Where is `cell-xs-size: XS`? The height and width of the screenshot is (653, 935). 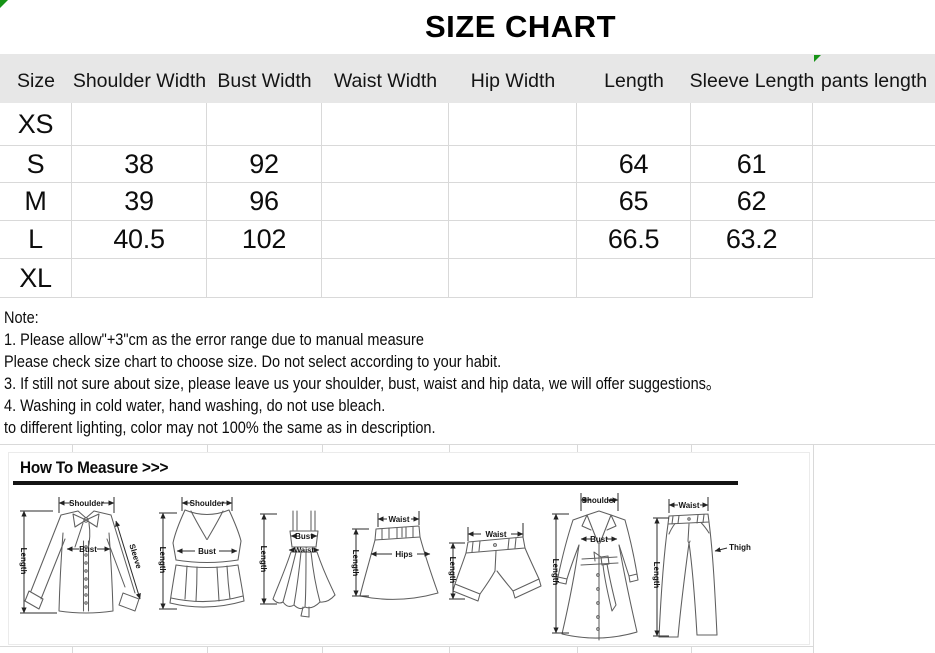
cell-xs-size: XS is located at coordinates (36, 124).